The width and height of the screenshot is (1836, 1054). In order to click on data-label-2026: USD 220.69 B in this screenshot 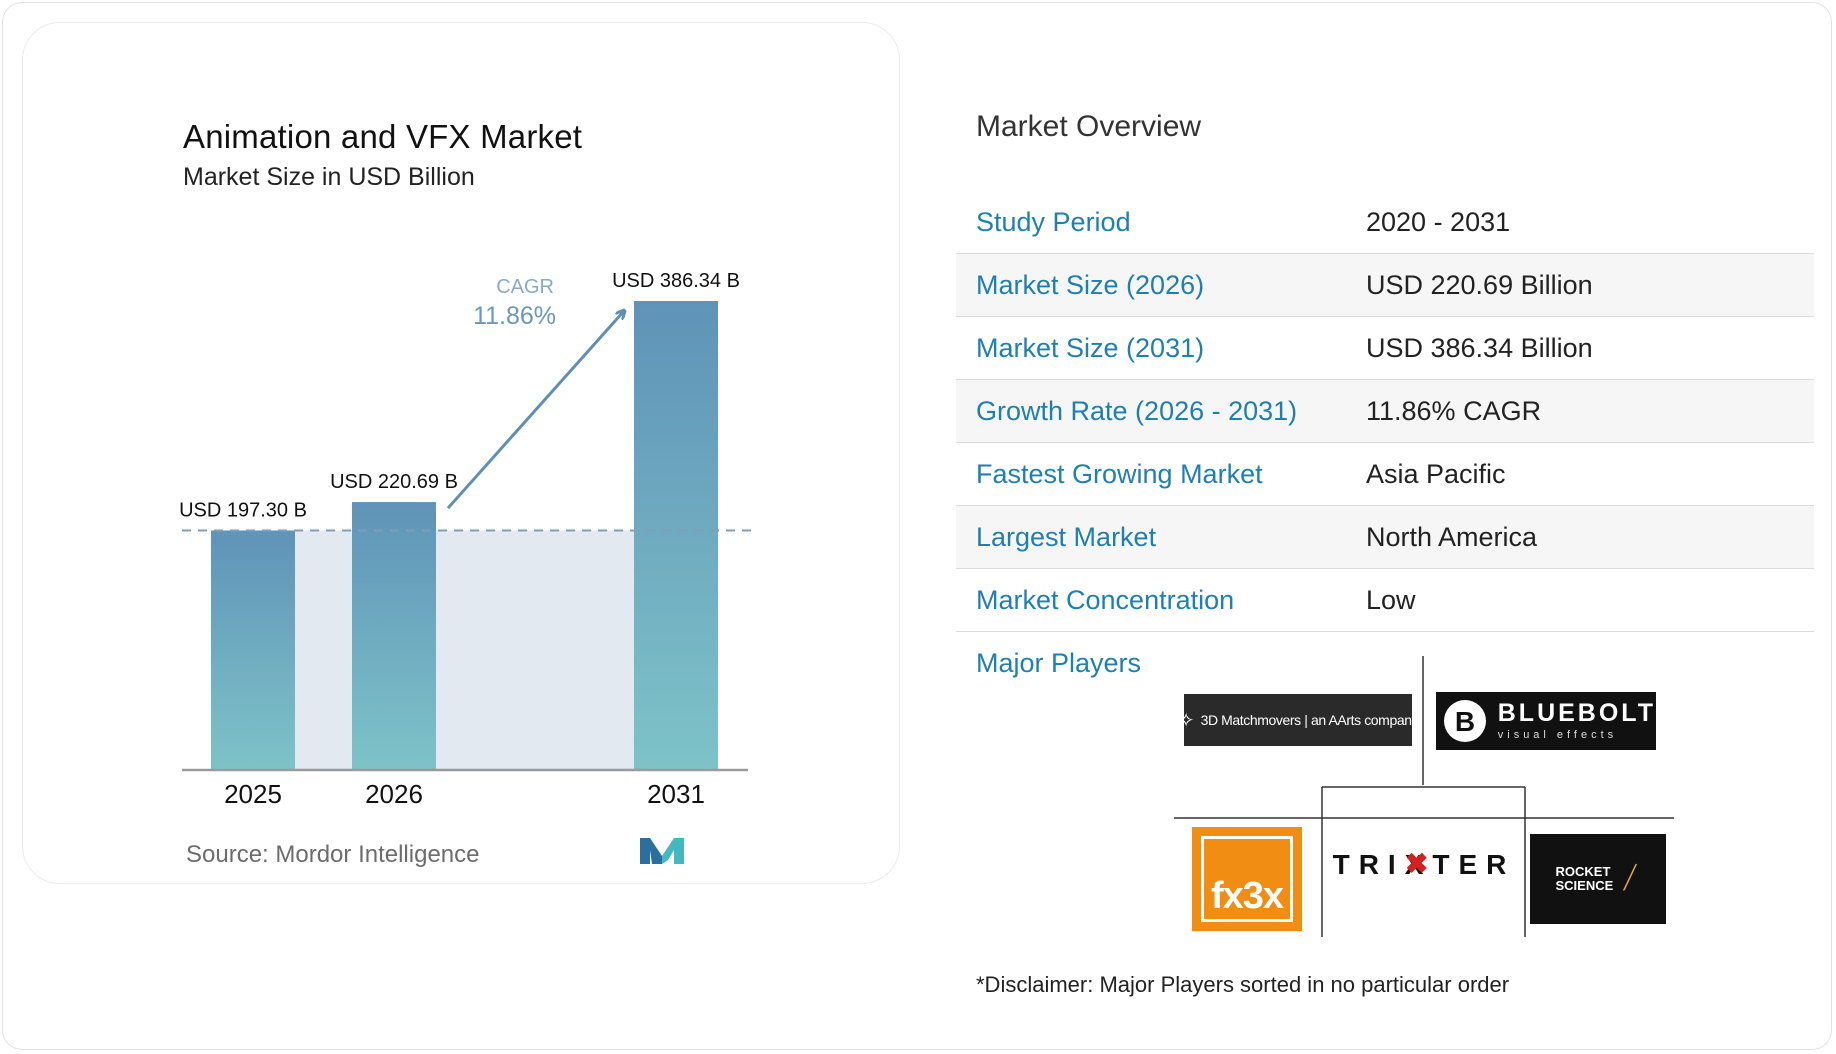, I will do `click(394, 482)`.